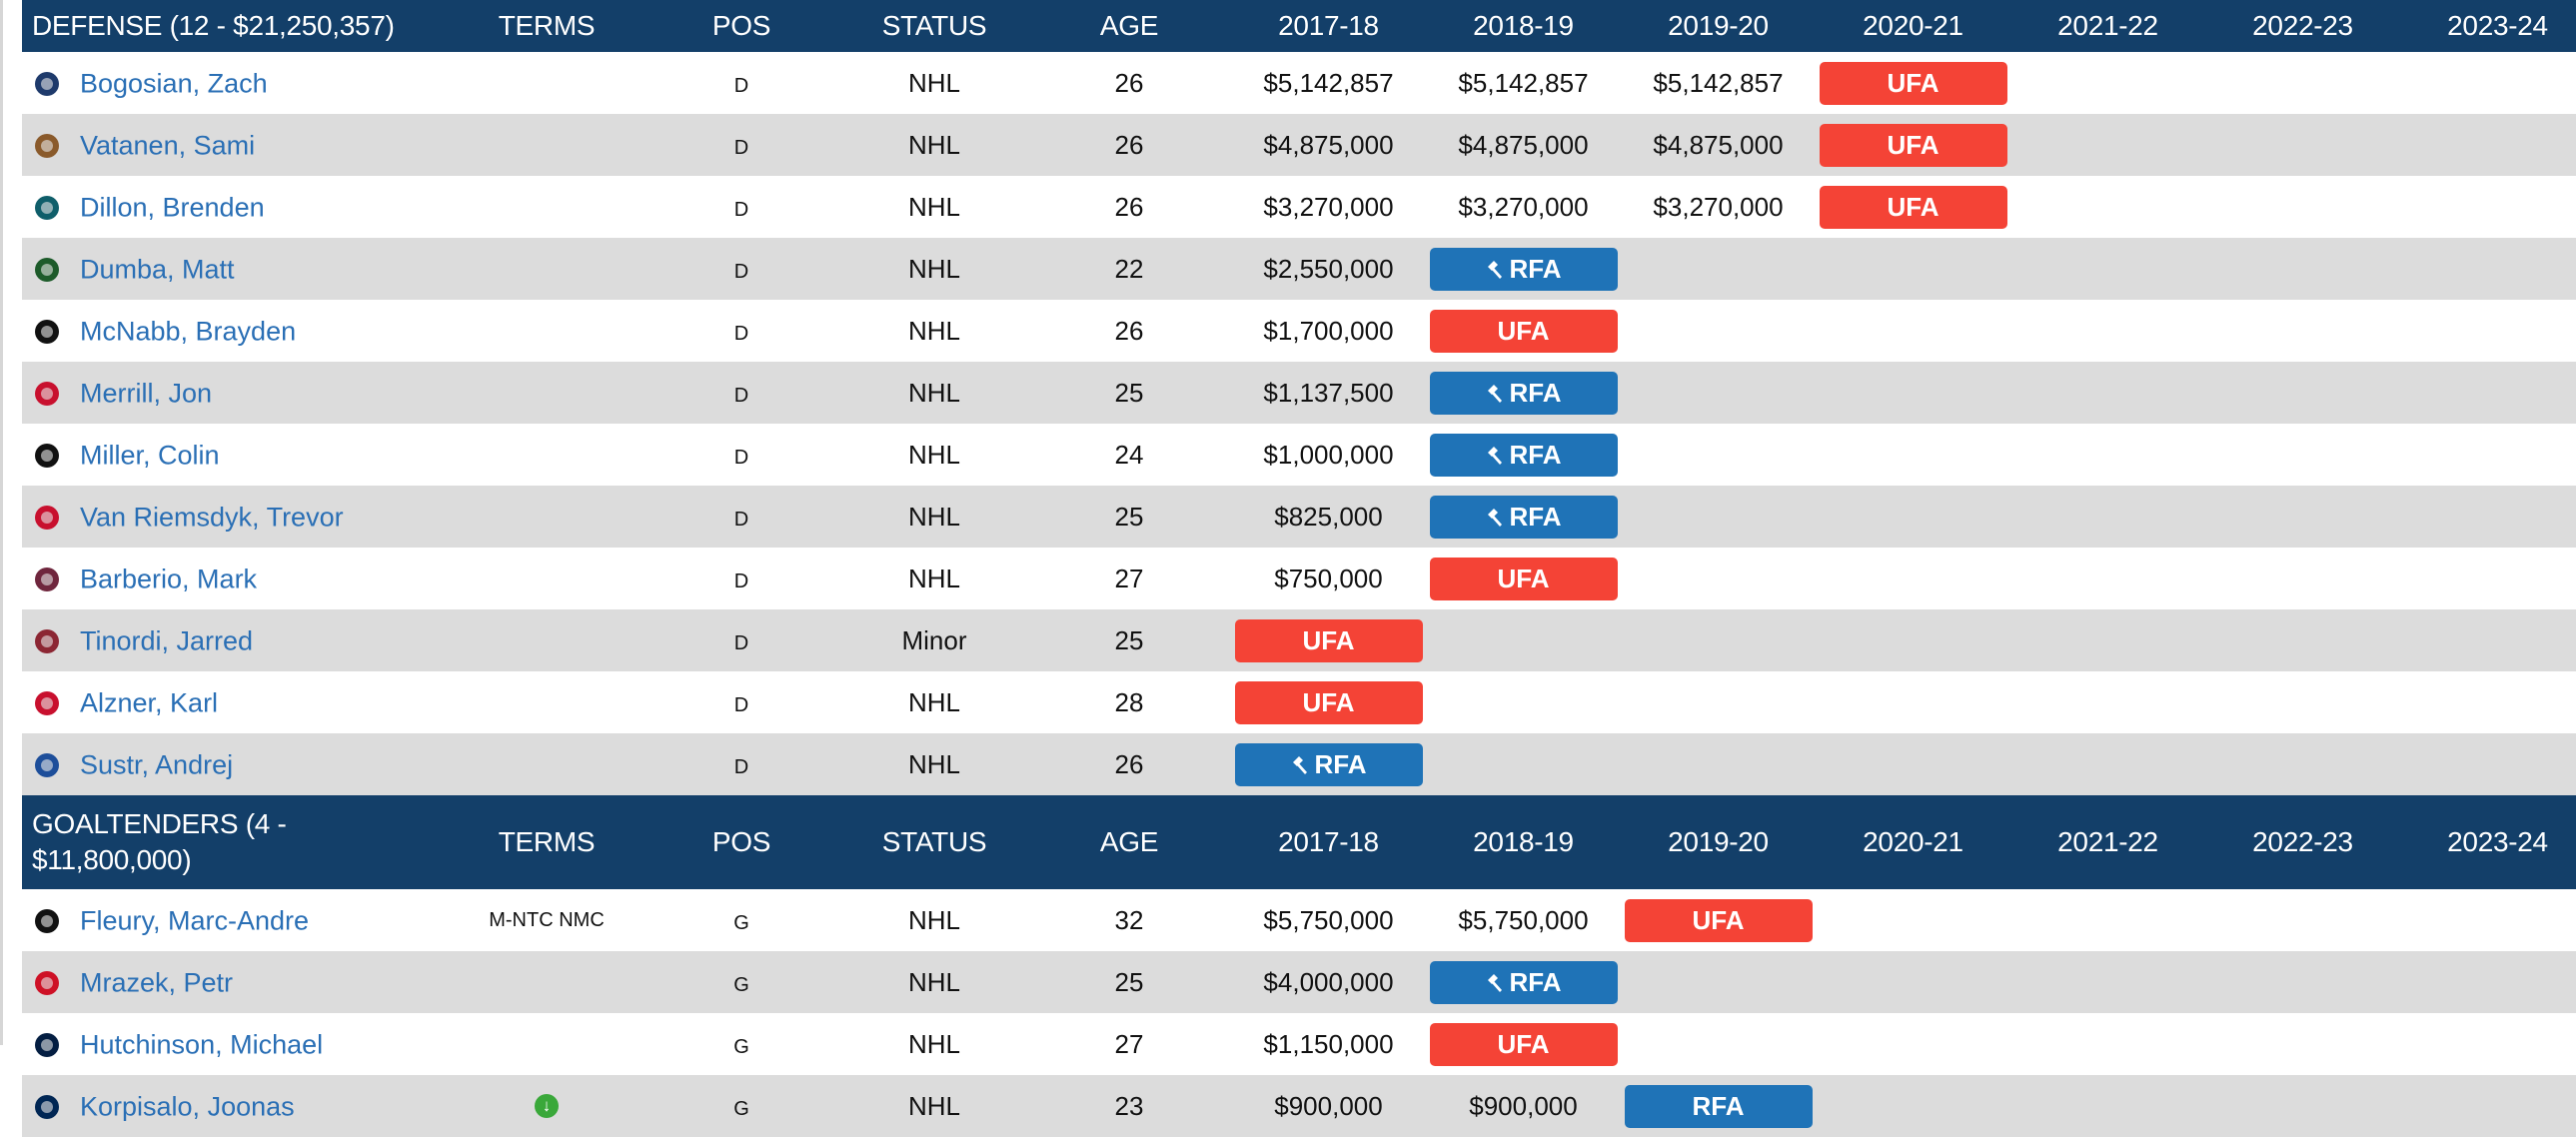  I want to click on section-title: GOALTENDERS (4 - $11,800,000), so click(159, 841).